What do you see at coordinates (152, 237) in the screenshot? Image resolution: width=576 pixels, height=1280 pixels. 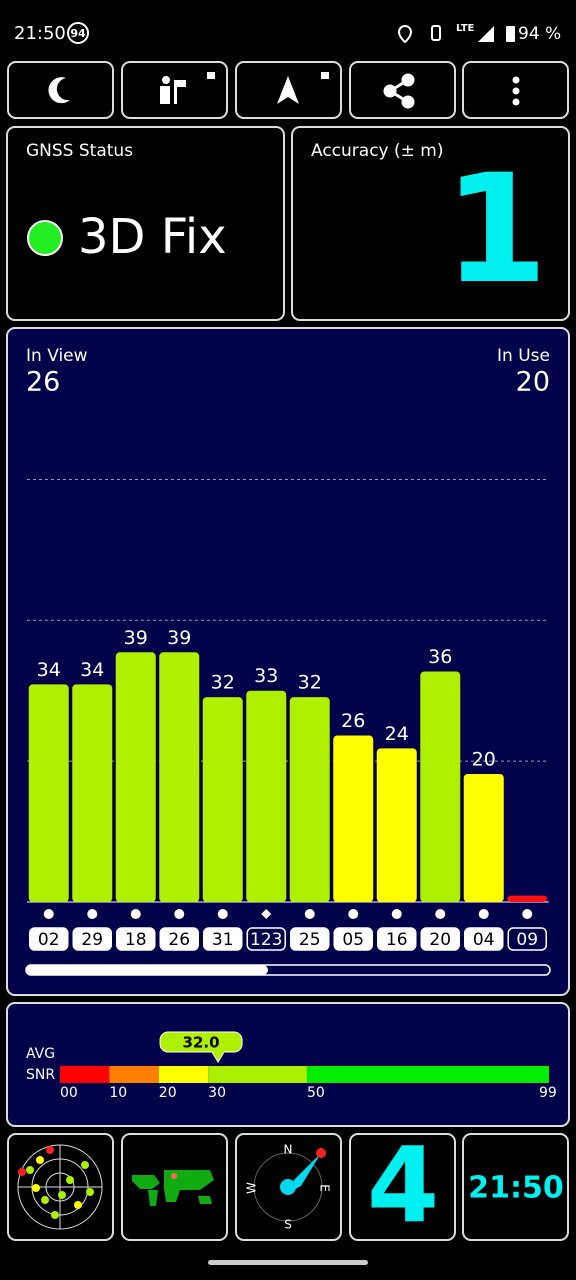 I see `fix-status: 3D Fix` at bounding box center [152, 237].